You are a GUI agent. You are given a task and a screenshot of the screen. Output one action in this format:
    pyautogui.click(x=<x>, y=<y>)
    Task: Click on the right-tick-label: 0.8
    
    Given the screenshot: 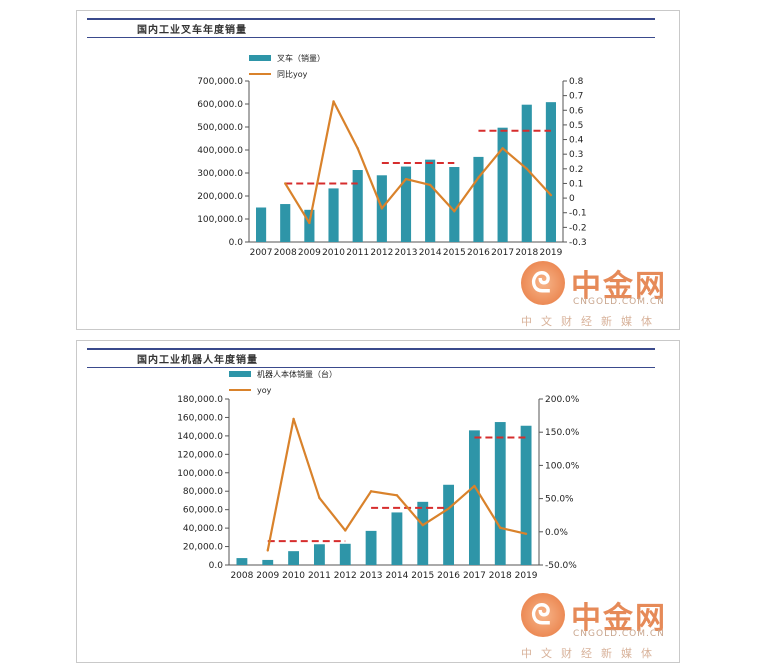 What is the action you would take?
    pyautogui.click(x=576, y=82)
    